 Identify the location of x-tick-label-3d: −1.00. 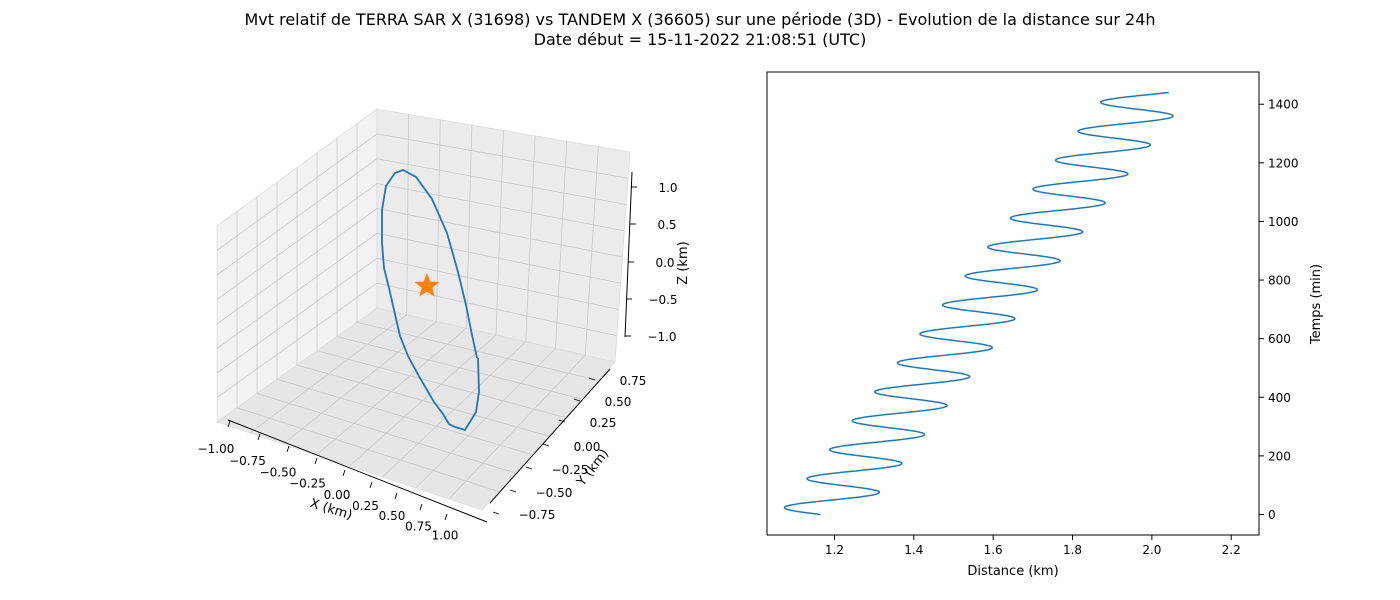
(216, 449).